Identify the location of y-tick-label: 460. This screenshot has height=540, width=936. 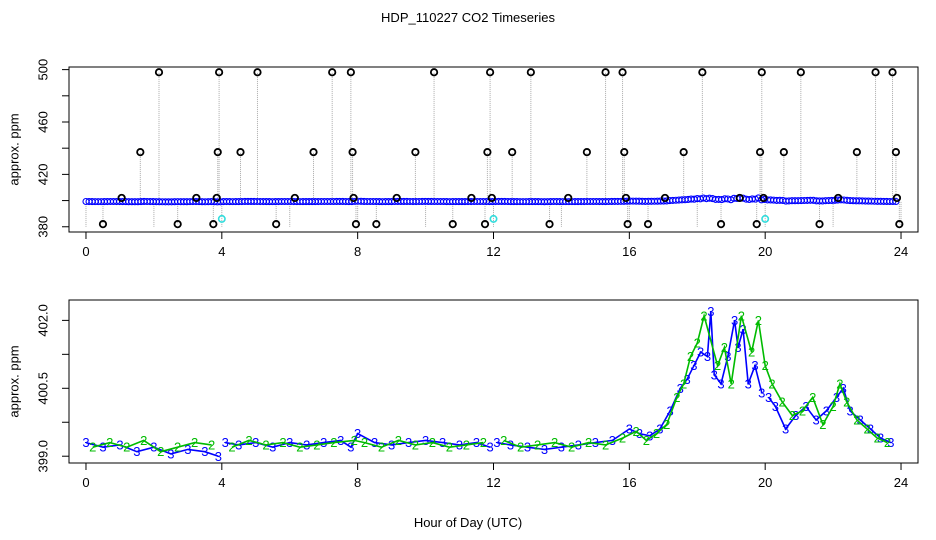
(43, 122).